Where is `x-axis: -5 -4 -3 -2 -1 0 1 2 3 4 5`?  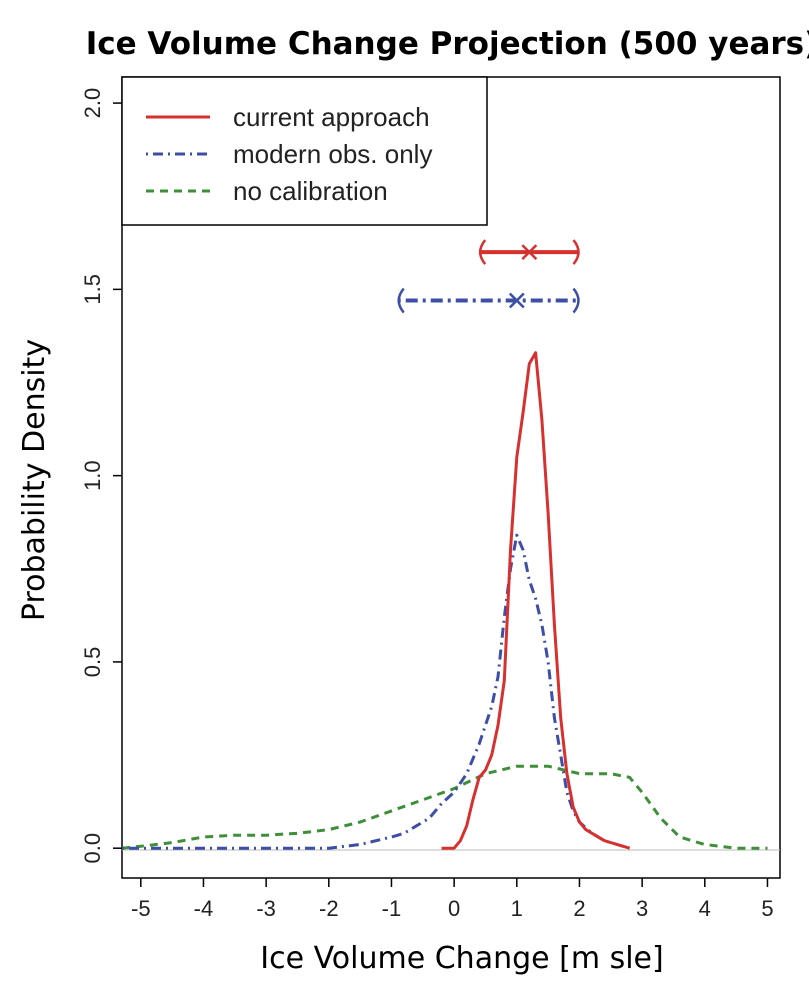
x-axis: -5 -4 -3 -2 -1 0 1 2 3 4 5 is located at coordinates (452, 899).